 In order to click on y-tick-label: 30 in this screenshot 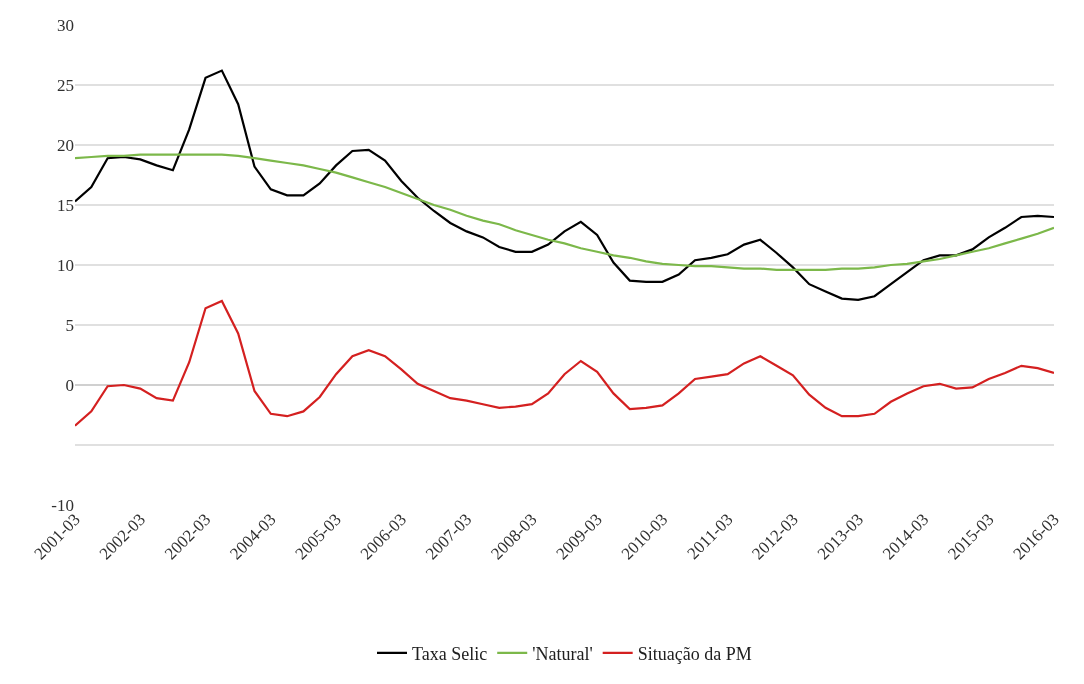, I will do `click(65, 25)`.